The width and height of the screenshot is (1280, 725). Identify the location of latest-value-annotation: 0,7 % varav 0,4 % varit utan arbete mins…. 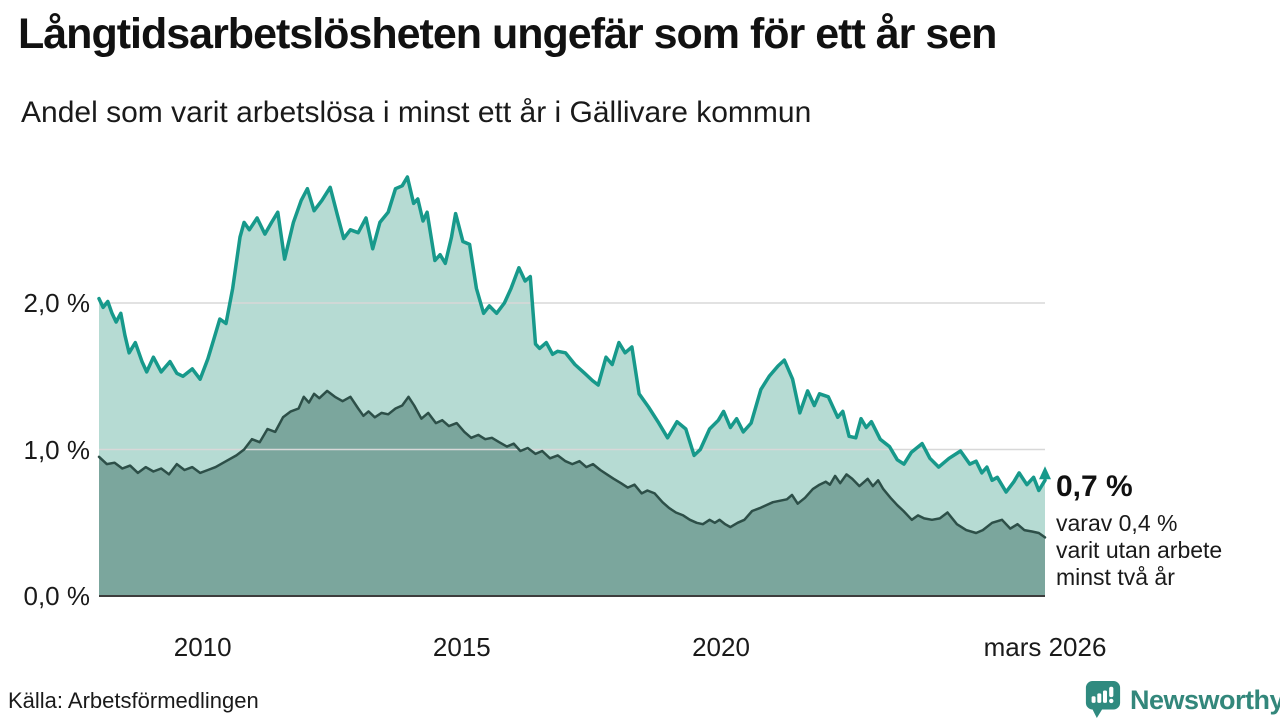
(1166, 530).